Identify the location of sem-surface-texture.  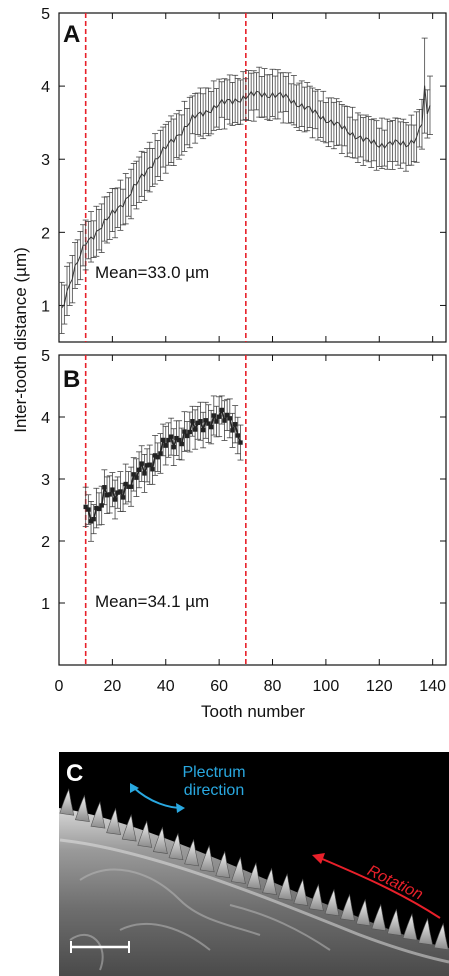
(200, 919).